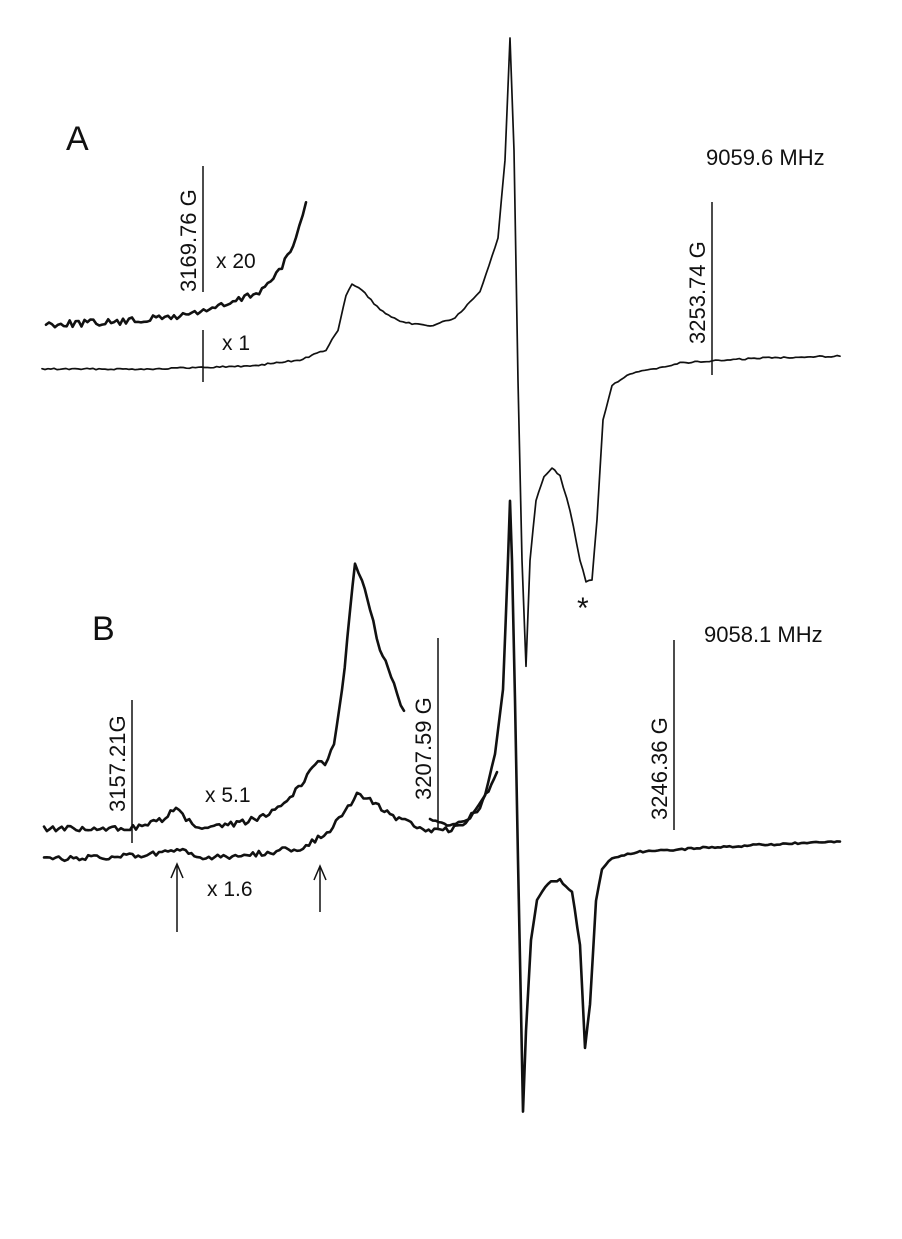  What do you see at coordinates (659, 768) in the screenshot?
I see `field-marker-label-3246: 3246.36 G` at bounding box center [659, 768].